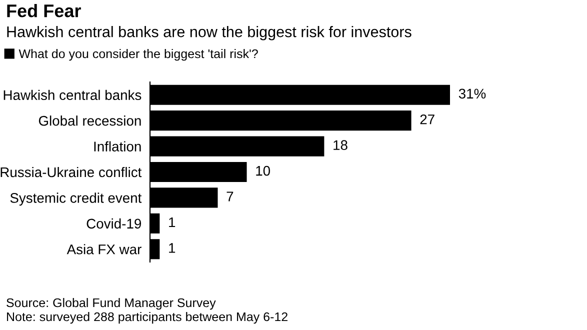 The height and width of the screenshot is (330, 587). I want to click on text: Note: surveyed 288 participants between May 6-12, so click(147, 318).